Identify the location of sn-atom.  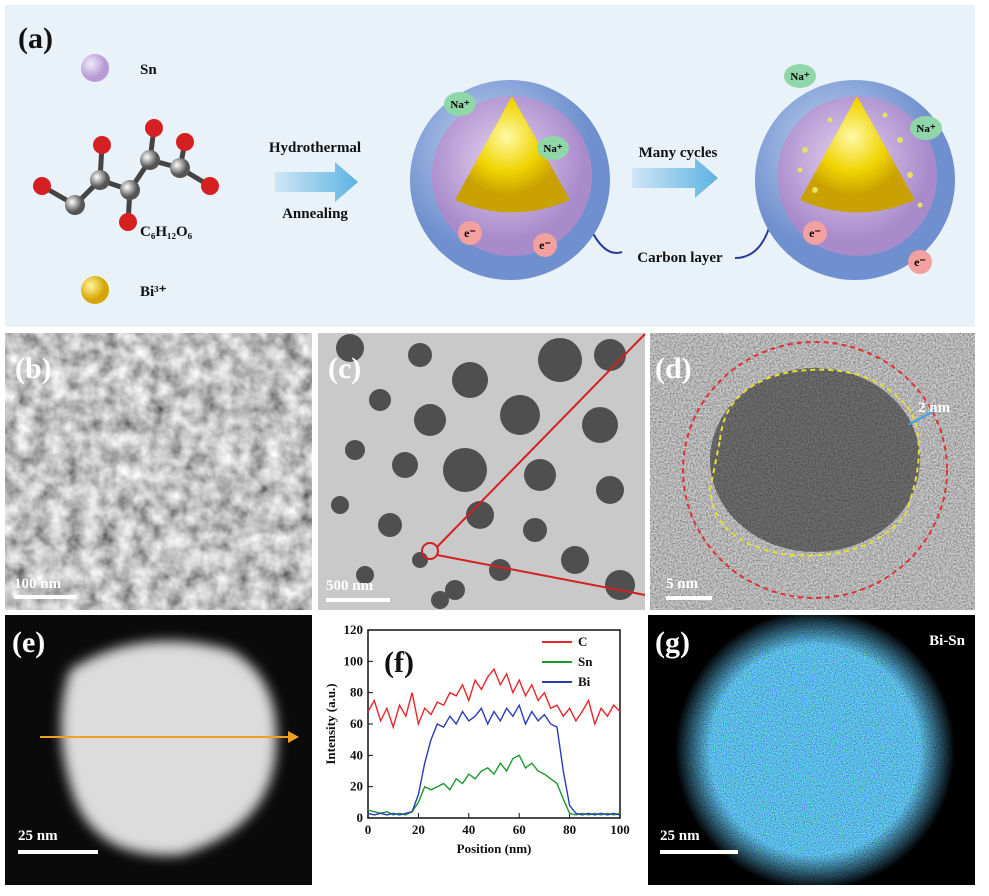
(95, 68).